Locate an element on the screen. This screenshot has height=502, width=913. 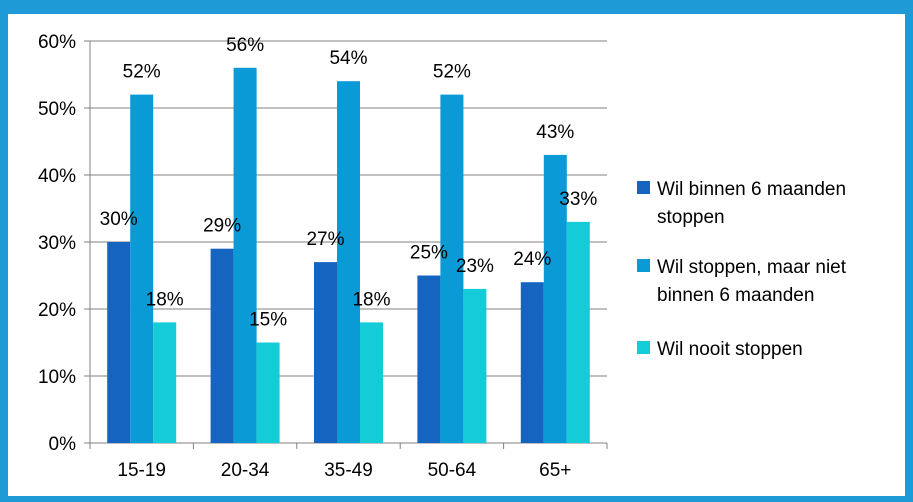
y-tick-label: 50% is located at coordinates (57, 109).